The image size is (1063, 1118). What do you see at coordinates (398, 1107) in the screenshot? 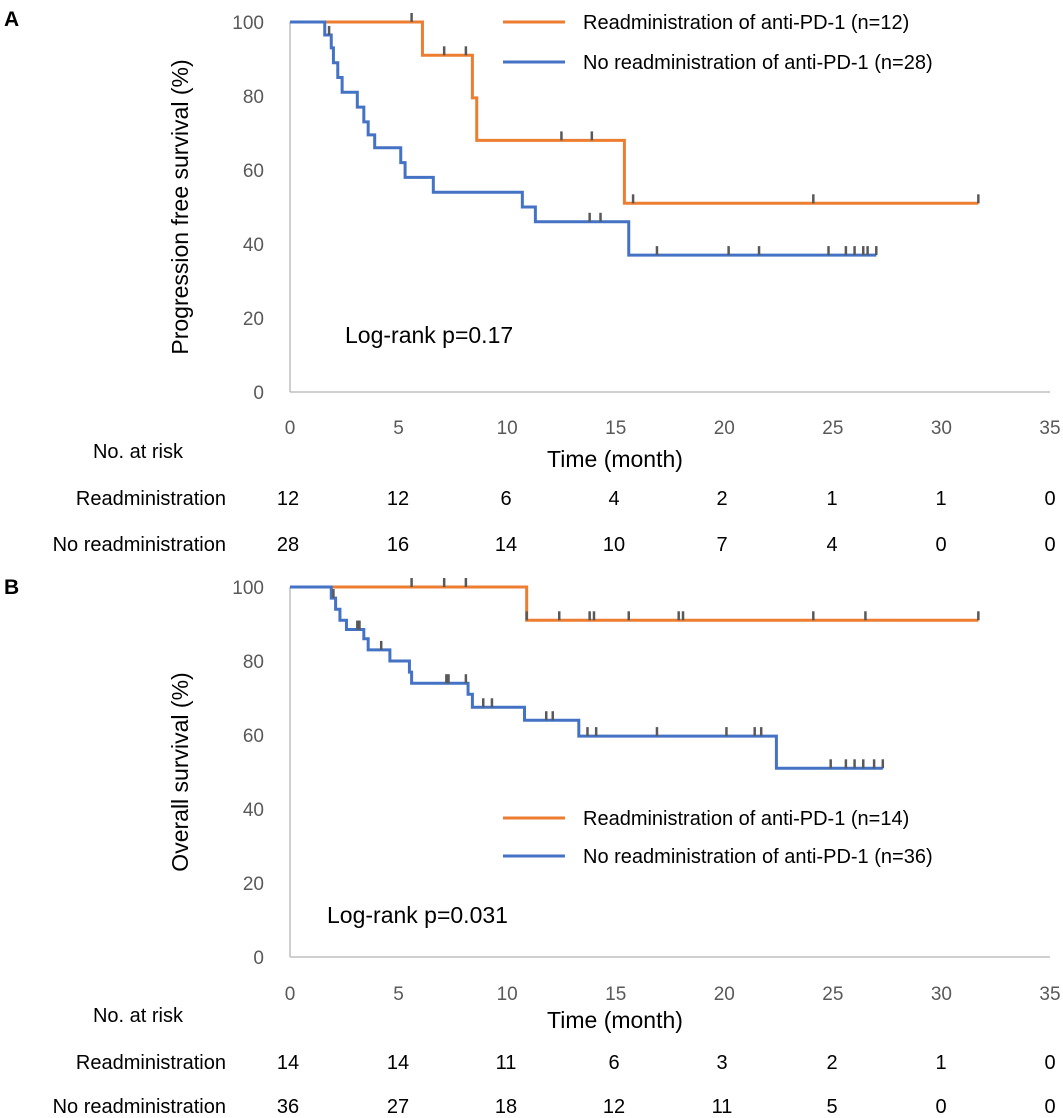
I see `at-risk-value: 27` at bounding box center [398, 1107].